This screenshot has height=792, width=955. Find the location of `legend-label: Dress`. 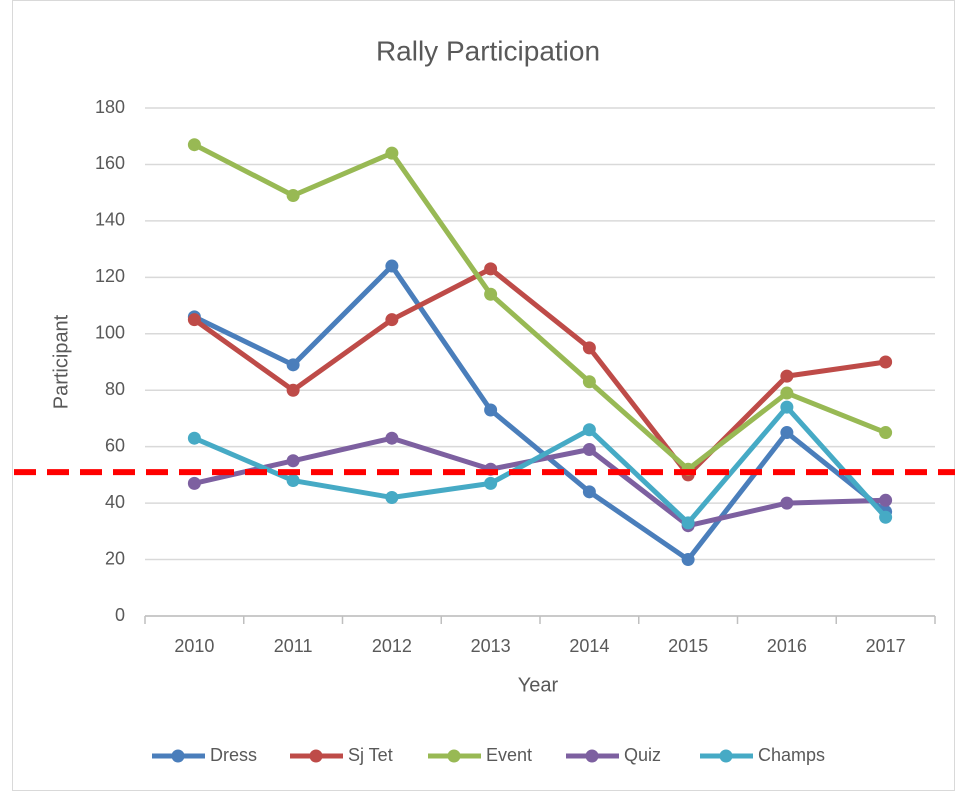

legend-label: Dress is located at coordinates (233, 755).